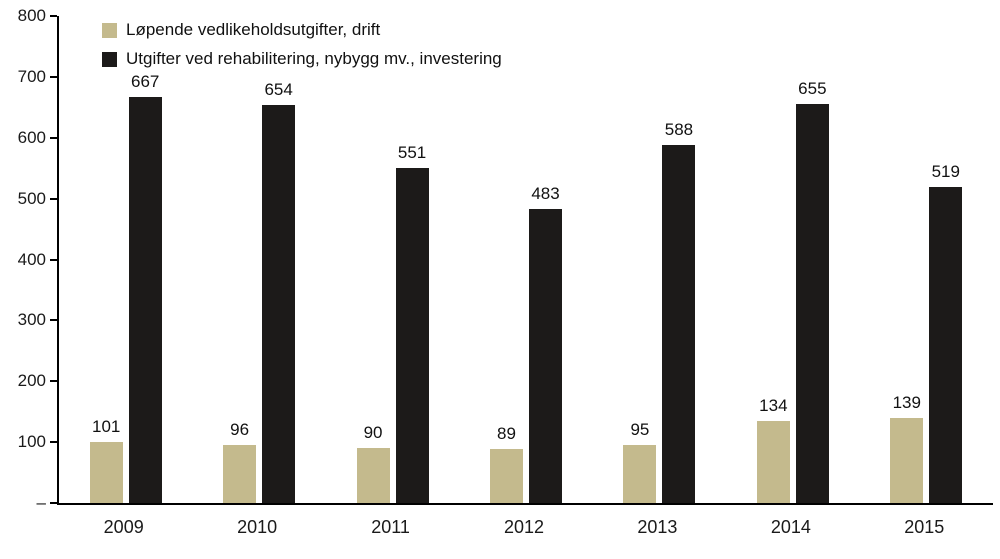  Describe the element at coordinates (640, 430) in the screenshot. I see `value-label: 95` at that location.